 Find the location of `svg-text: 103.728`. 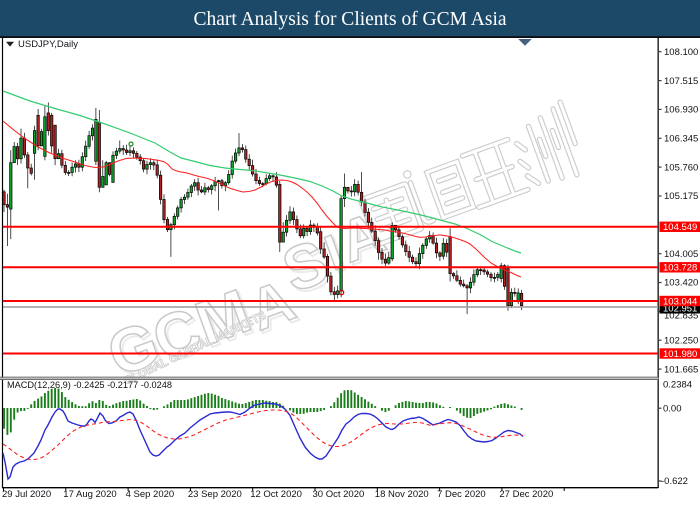

svg-text: 103.728 is located at coordinates (680, 268).